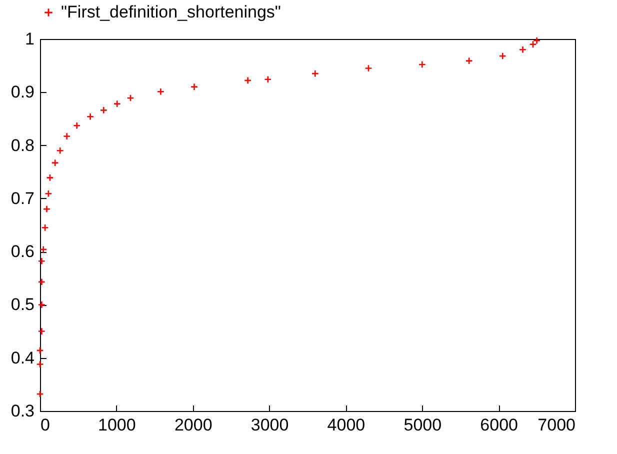 The height and width of the screenshot is (454, 617). Describe the element at coordinates (29, 39) in the screenshot. I see `y-tick-label: 1` at that location.